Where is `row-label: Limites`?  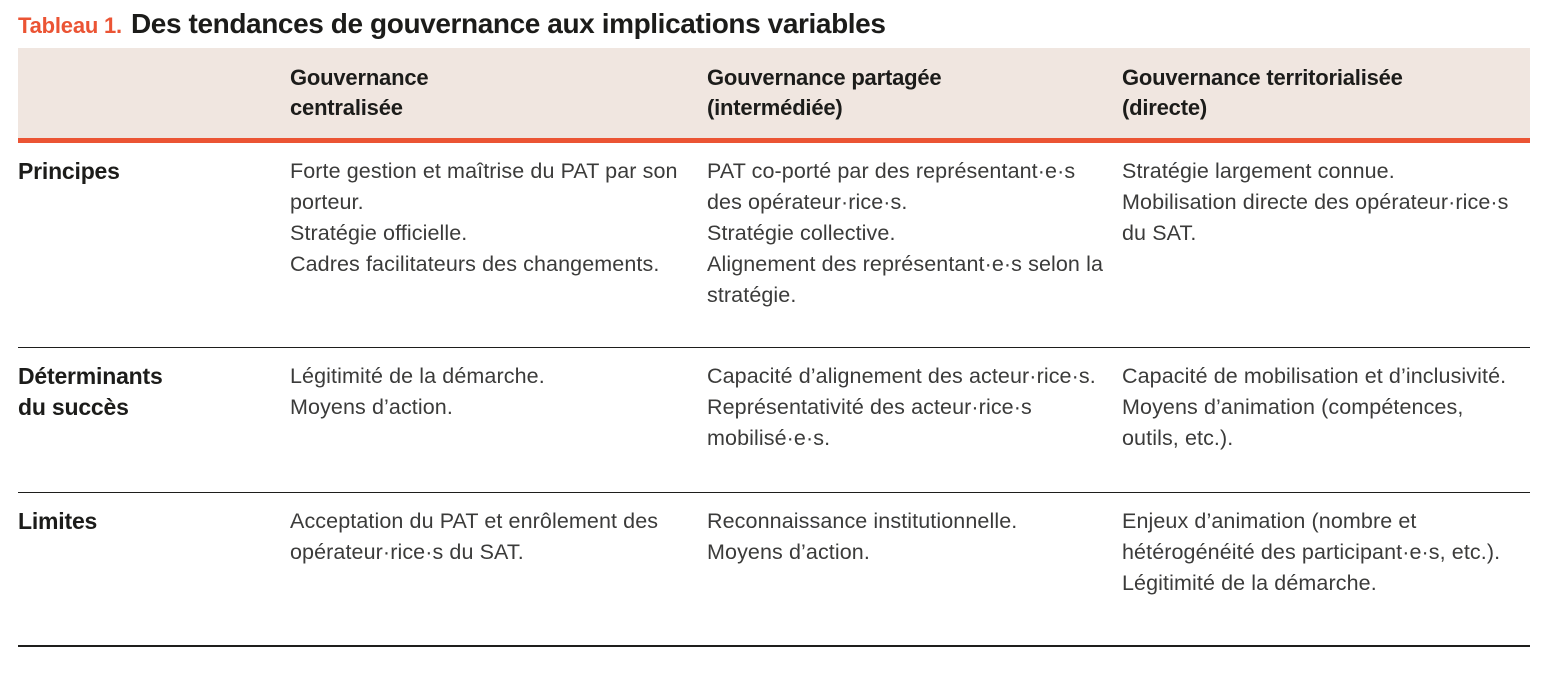
row-label: Limites is located at coordinates (58, 521).